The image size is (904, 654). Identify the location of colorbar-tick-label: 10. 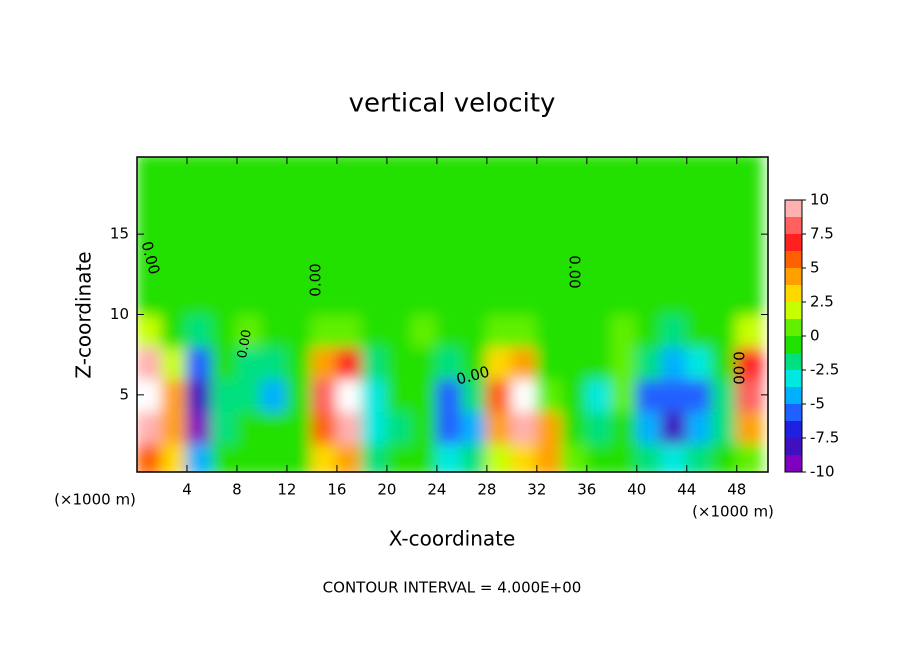
(819, 200).